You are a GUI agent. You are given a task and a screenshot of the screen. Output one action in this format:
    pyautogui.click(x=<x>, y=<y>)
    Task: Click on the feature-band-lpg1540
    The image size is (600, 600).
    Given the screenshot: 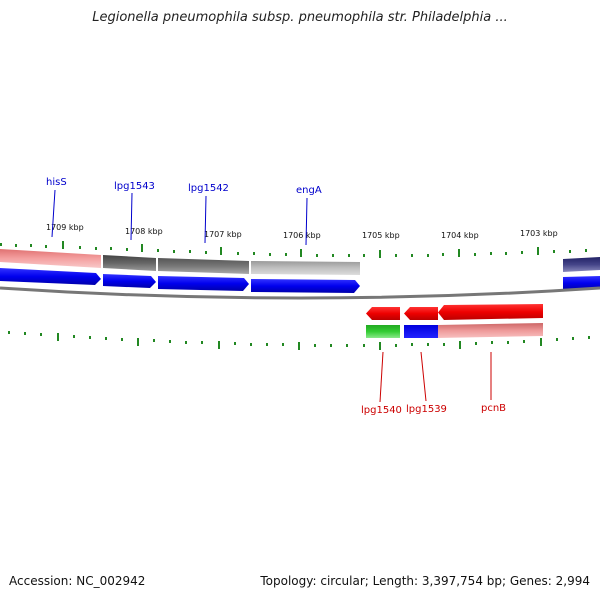 What is the action you would take?
    pyautogui.click(x=383, y=331)
    